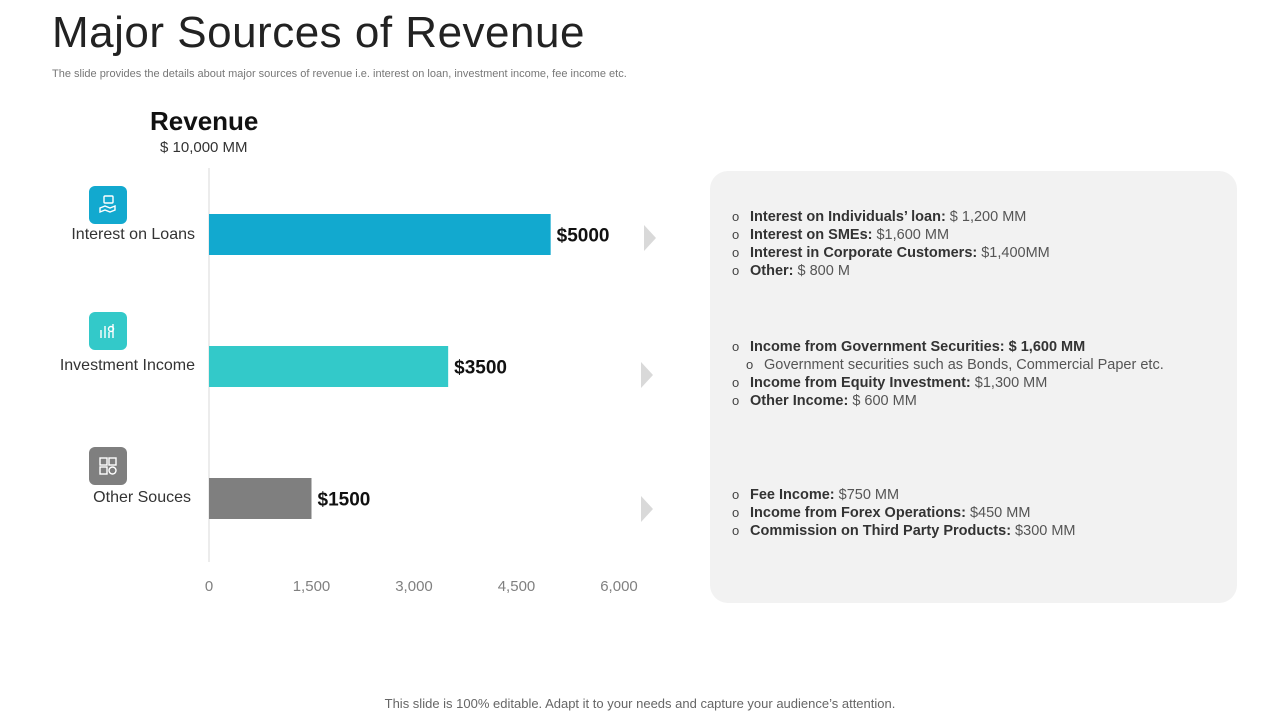 The height and width of the screenshot is (720, 1280). I want to click on x-tick-label: 6,000, so click(619, 586).